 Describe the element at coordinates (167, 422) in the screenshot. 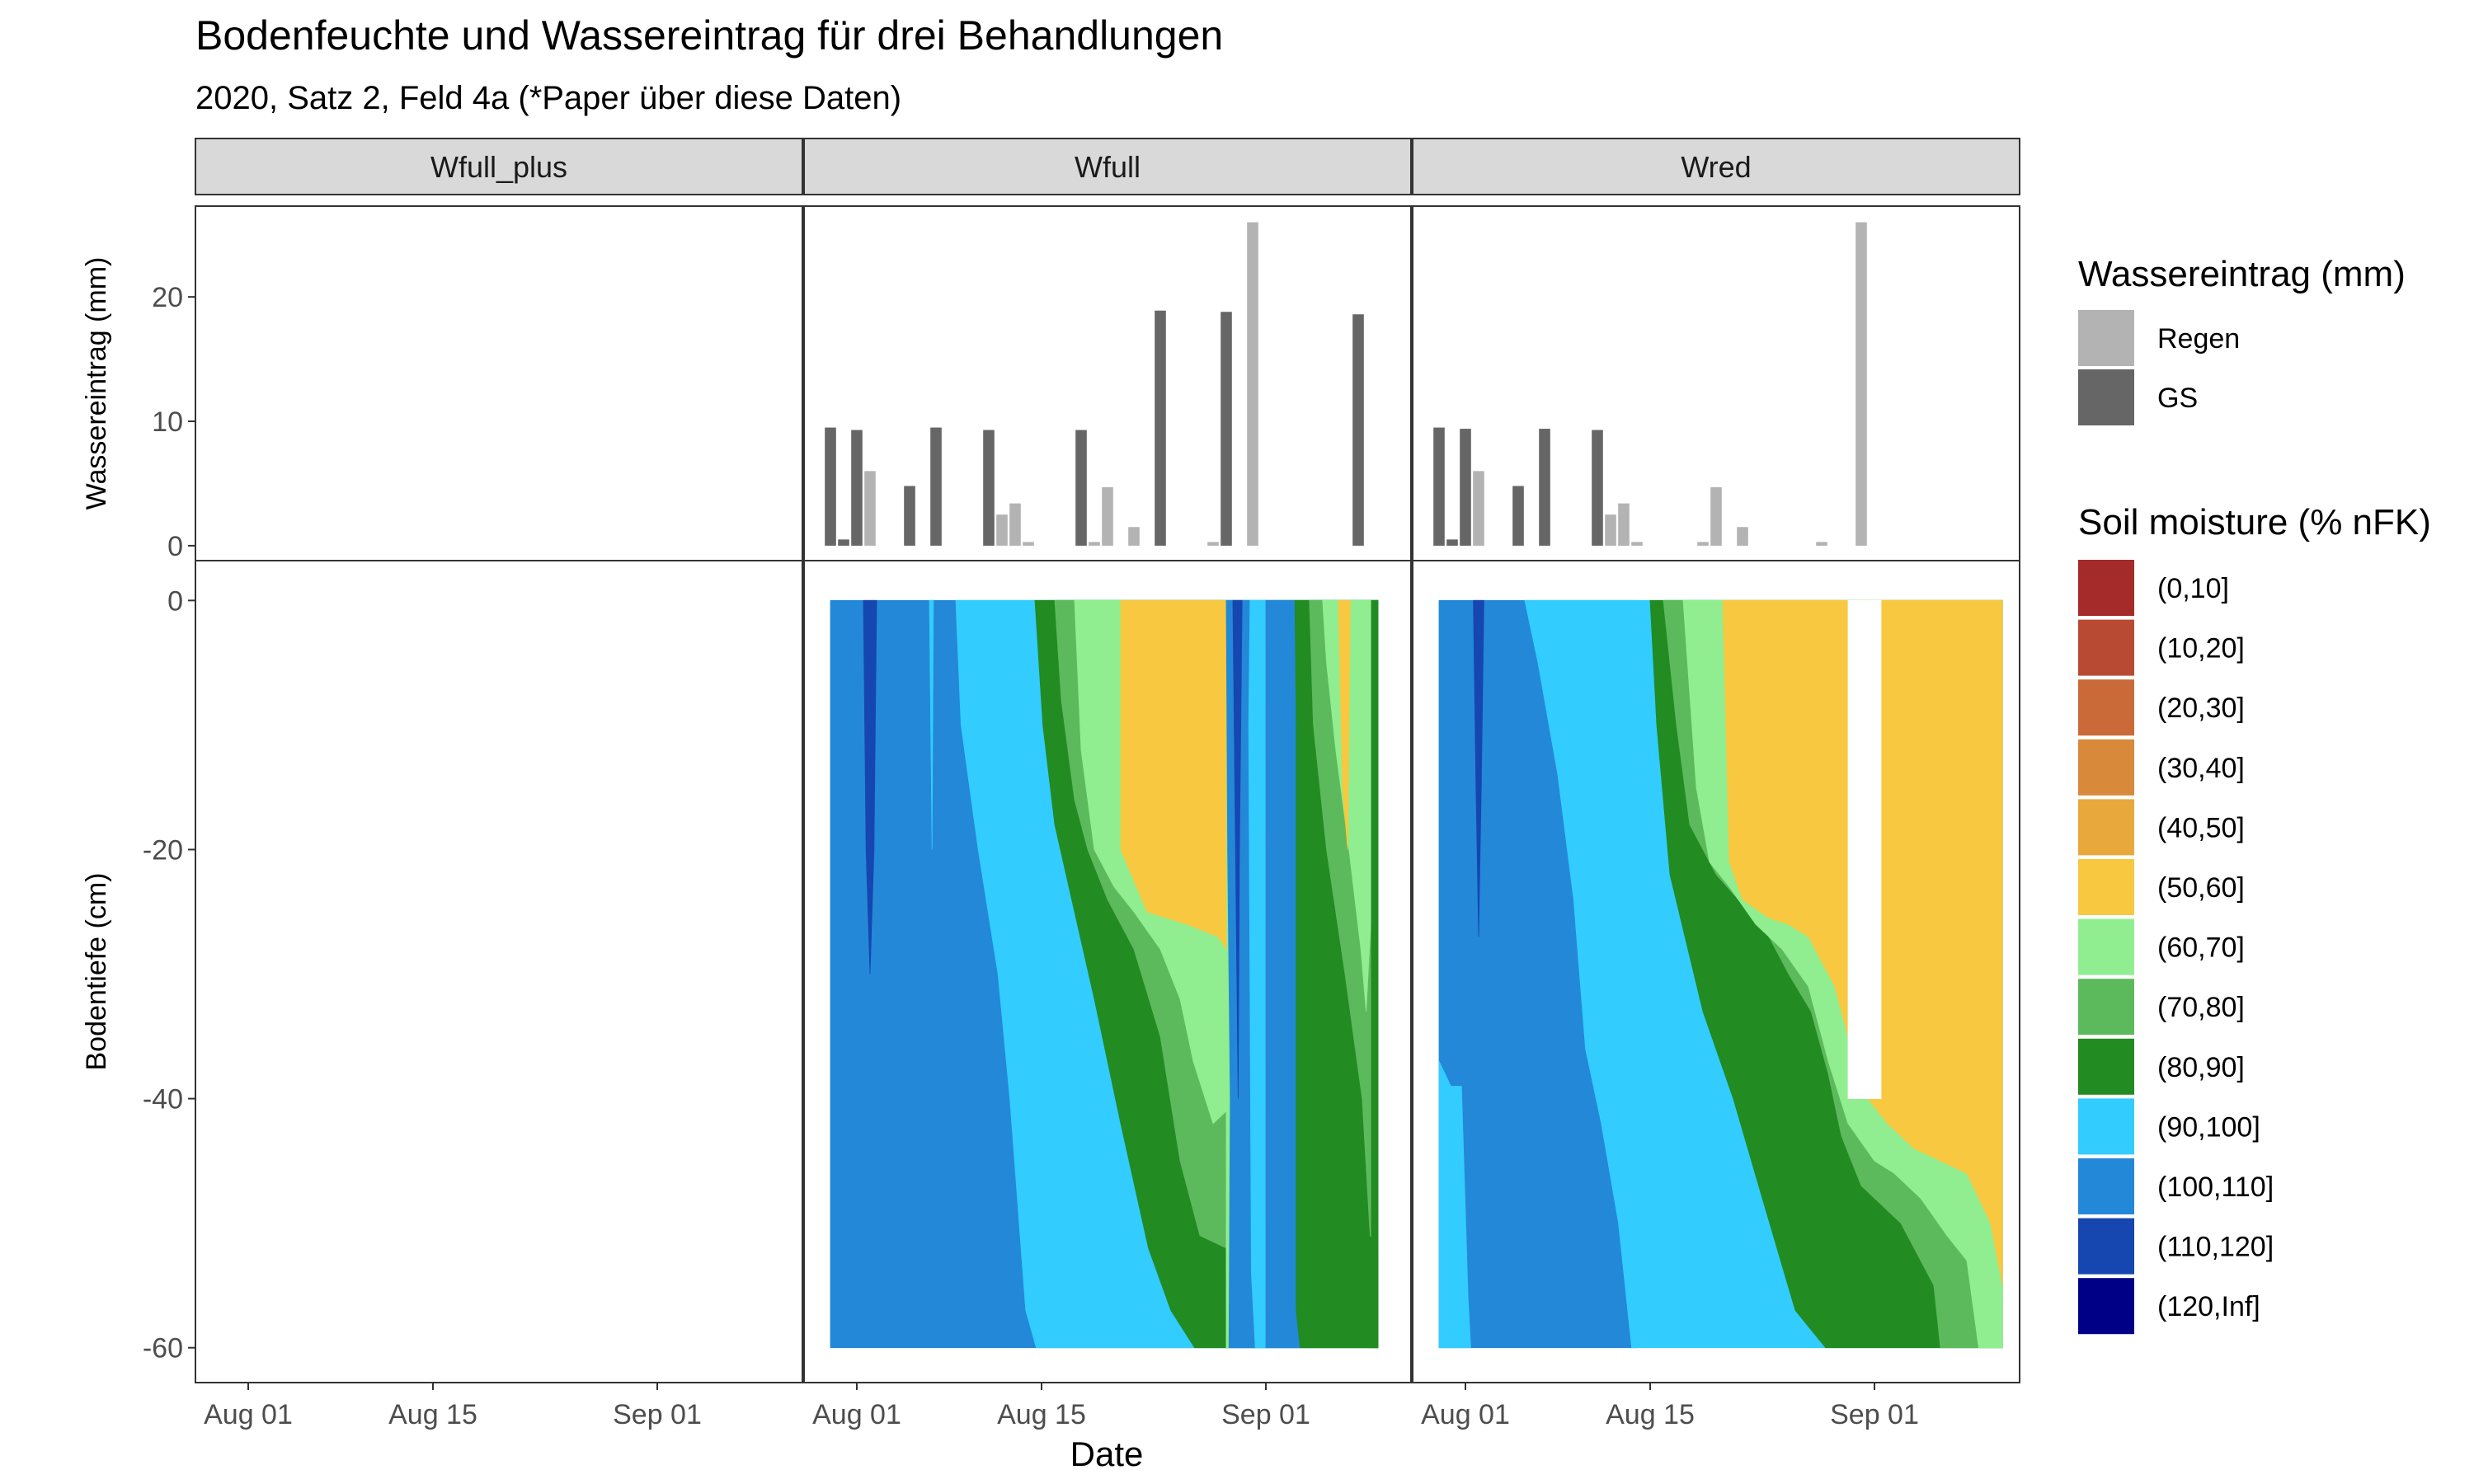

I see `y-tick-label: 10` at that location.